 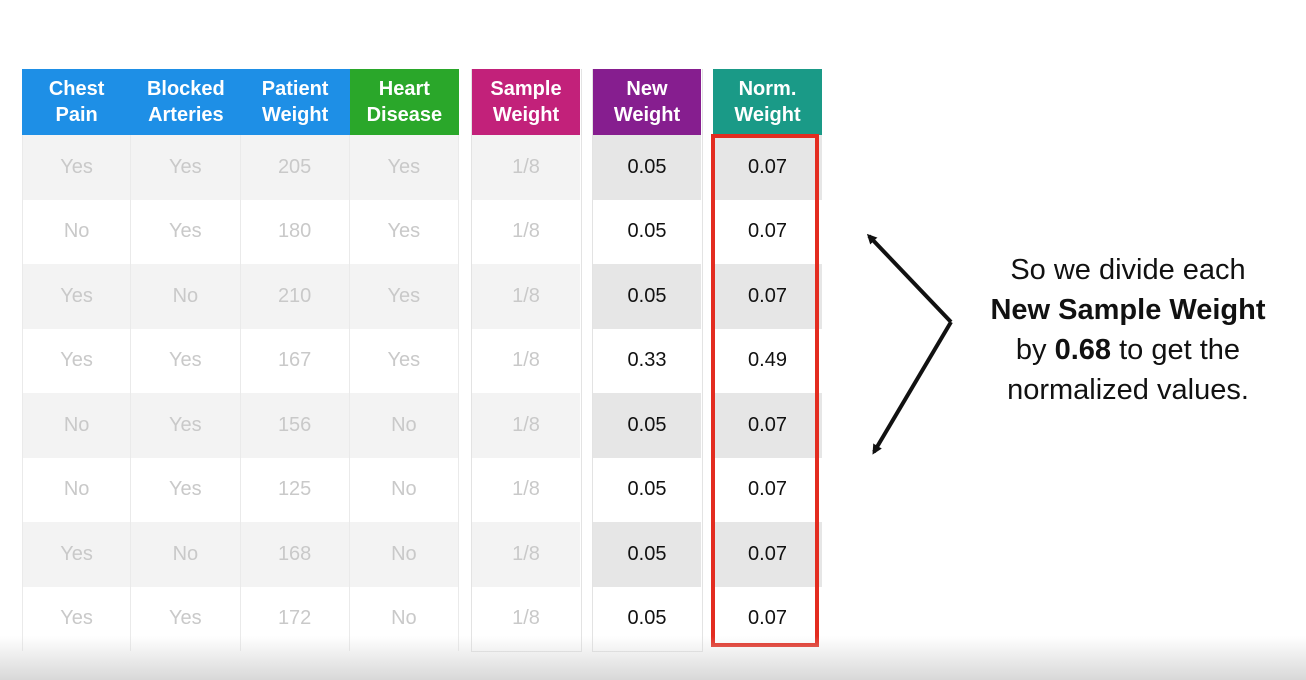 I want to click on table-row: Yes No 168 No, so click(x=240, y=554).